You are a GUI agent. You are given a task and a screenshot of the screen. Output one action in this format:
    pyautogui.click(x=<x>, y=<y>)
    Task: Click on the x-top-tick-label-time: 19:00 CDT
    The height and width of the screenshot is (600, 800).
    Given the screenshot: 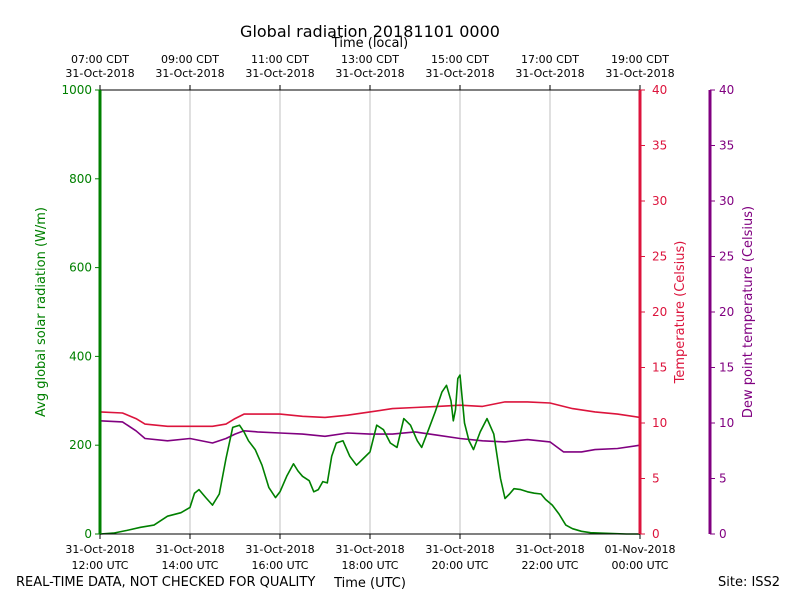 What is the action you would take?
    pyautogui.click(x=640, y=59)
    